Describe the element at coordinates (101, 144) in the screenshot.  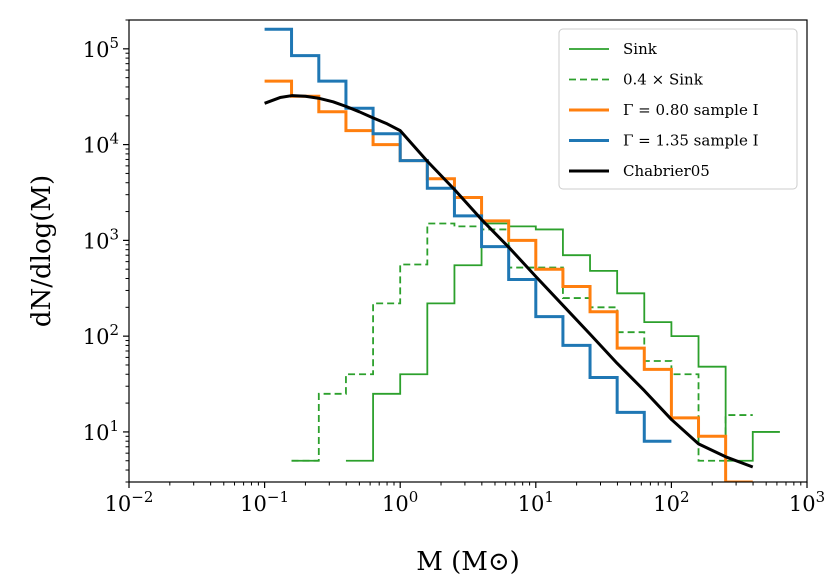
I see `y-tick-label: 10⁴` at that location.